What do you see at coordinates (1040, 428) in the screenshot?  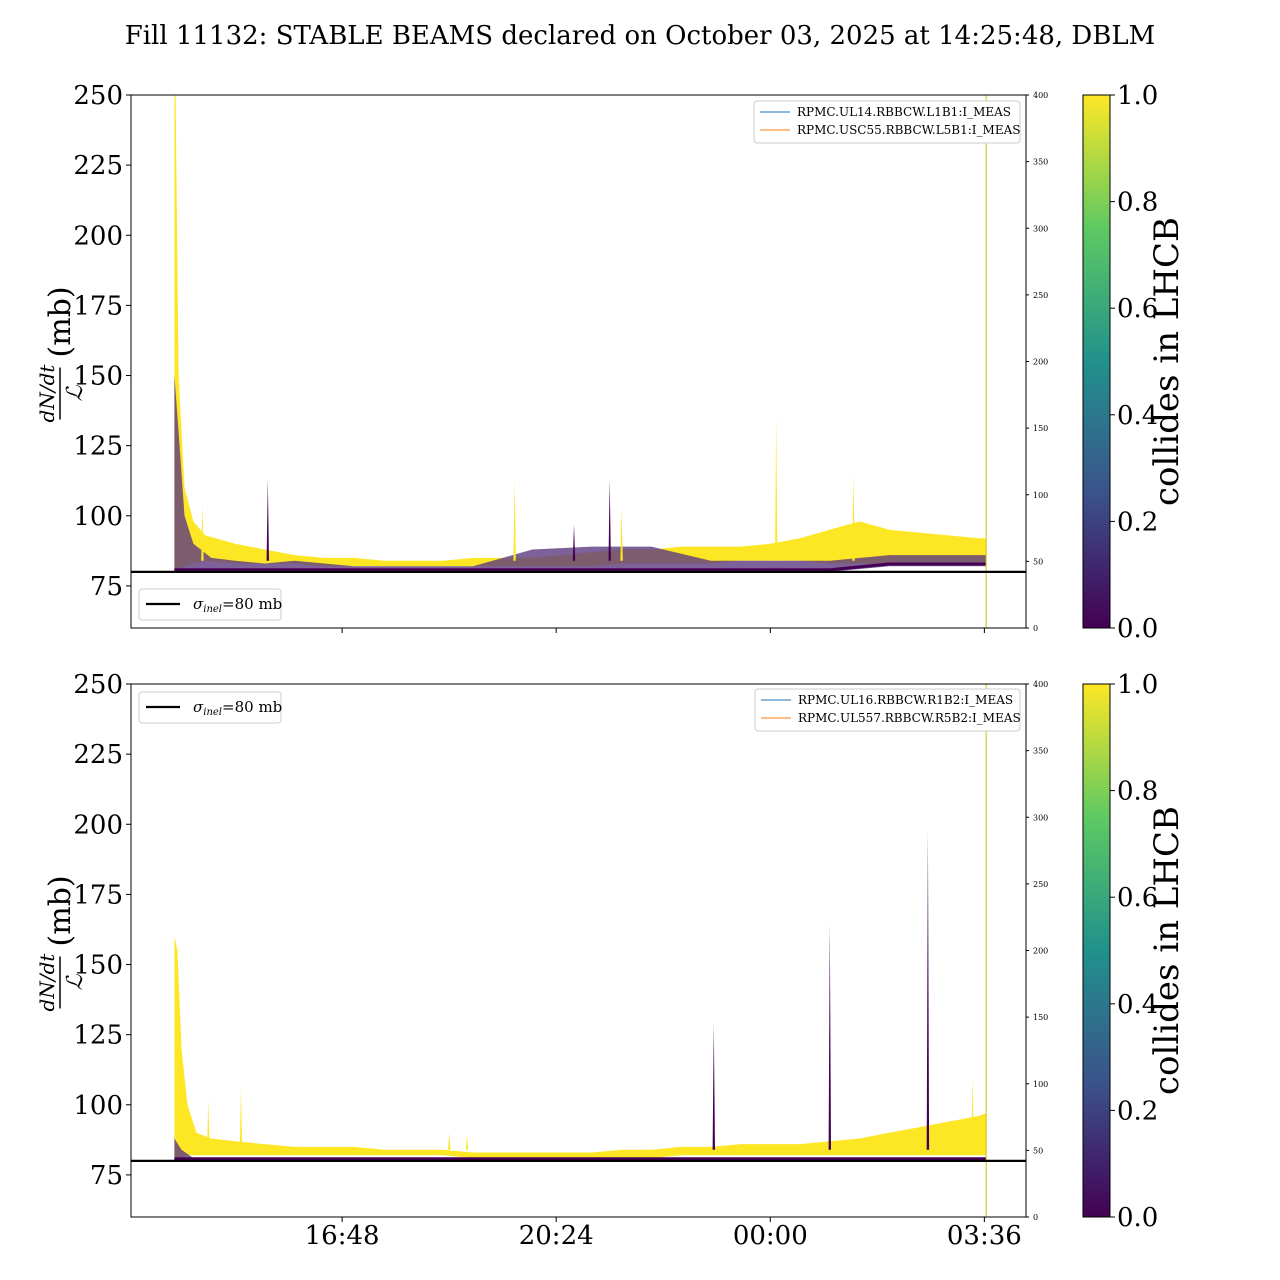 I see `right-ytick-label: 150` at bounding box center [1040, 428].